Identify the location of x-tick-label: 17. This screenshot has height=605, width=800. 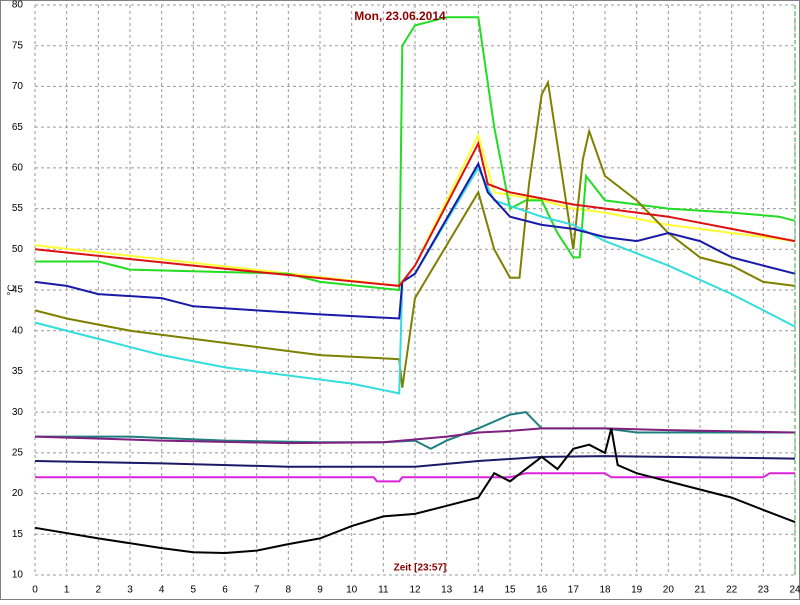
(574, 590).